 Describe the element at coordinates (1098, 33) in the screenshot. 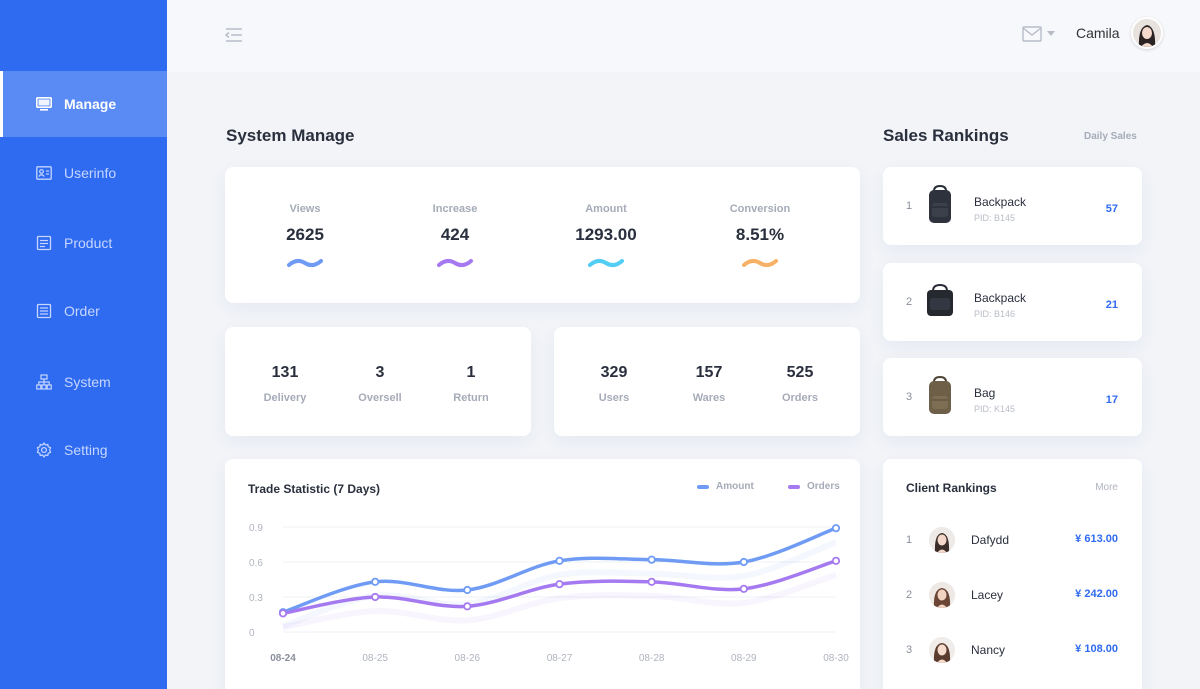

I see `username: Camila` at that location.